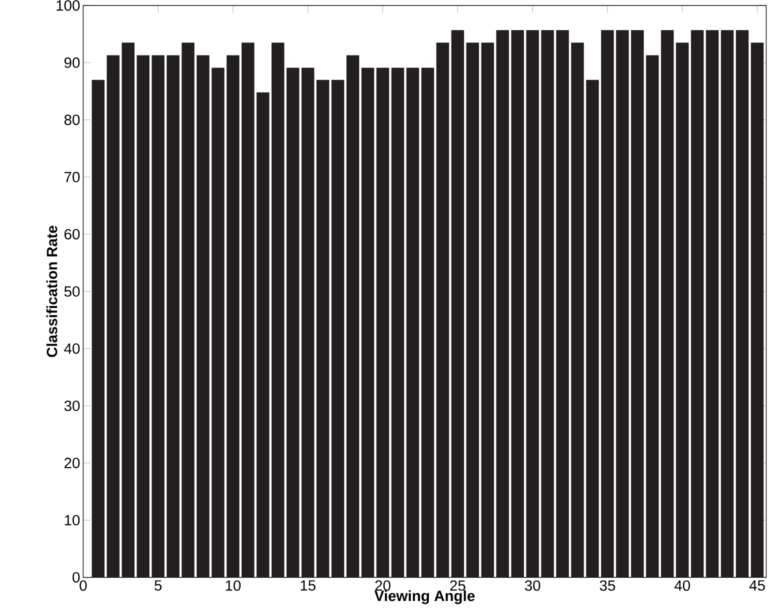 Image resolution: width=770 pixels, height=616 pixels. Describe the element at coordinates (308, 585) in the screenshot. I see `x-tick-label: 15` at that location.